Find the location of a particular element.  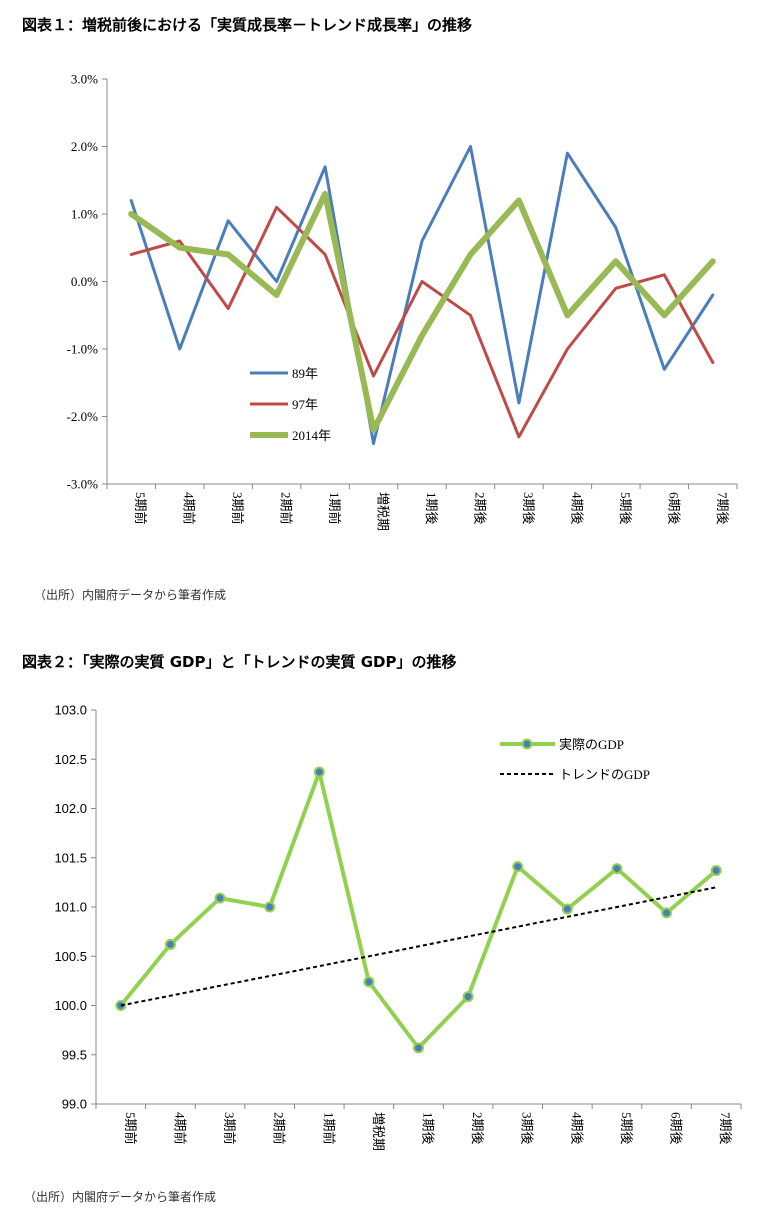

y-tick-label: 100.5 is located at coordinates (70, 956).